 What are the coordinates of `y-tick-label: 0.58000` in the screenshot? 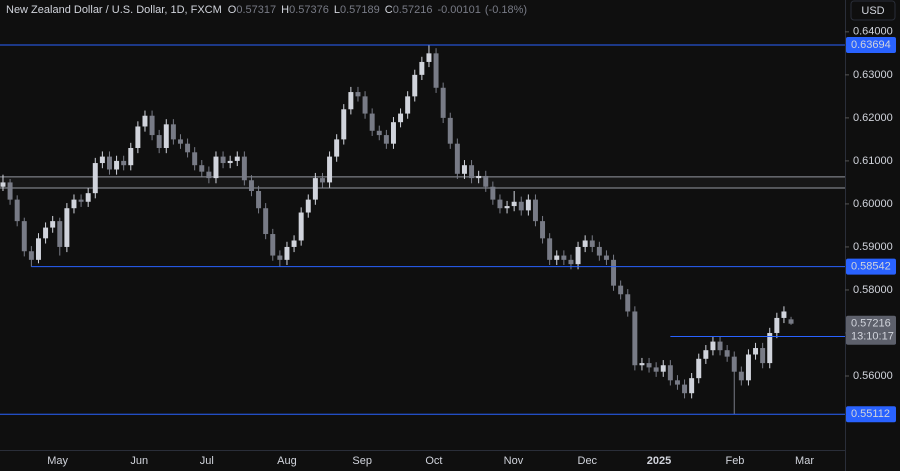 It's located at (873, 290).